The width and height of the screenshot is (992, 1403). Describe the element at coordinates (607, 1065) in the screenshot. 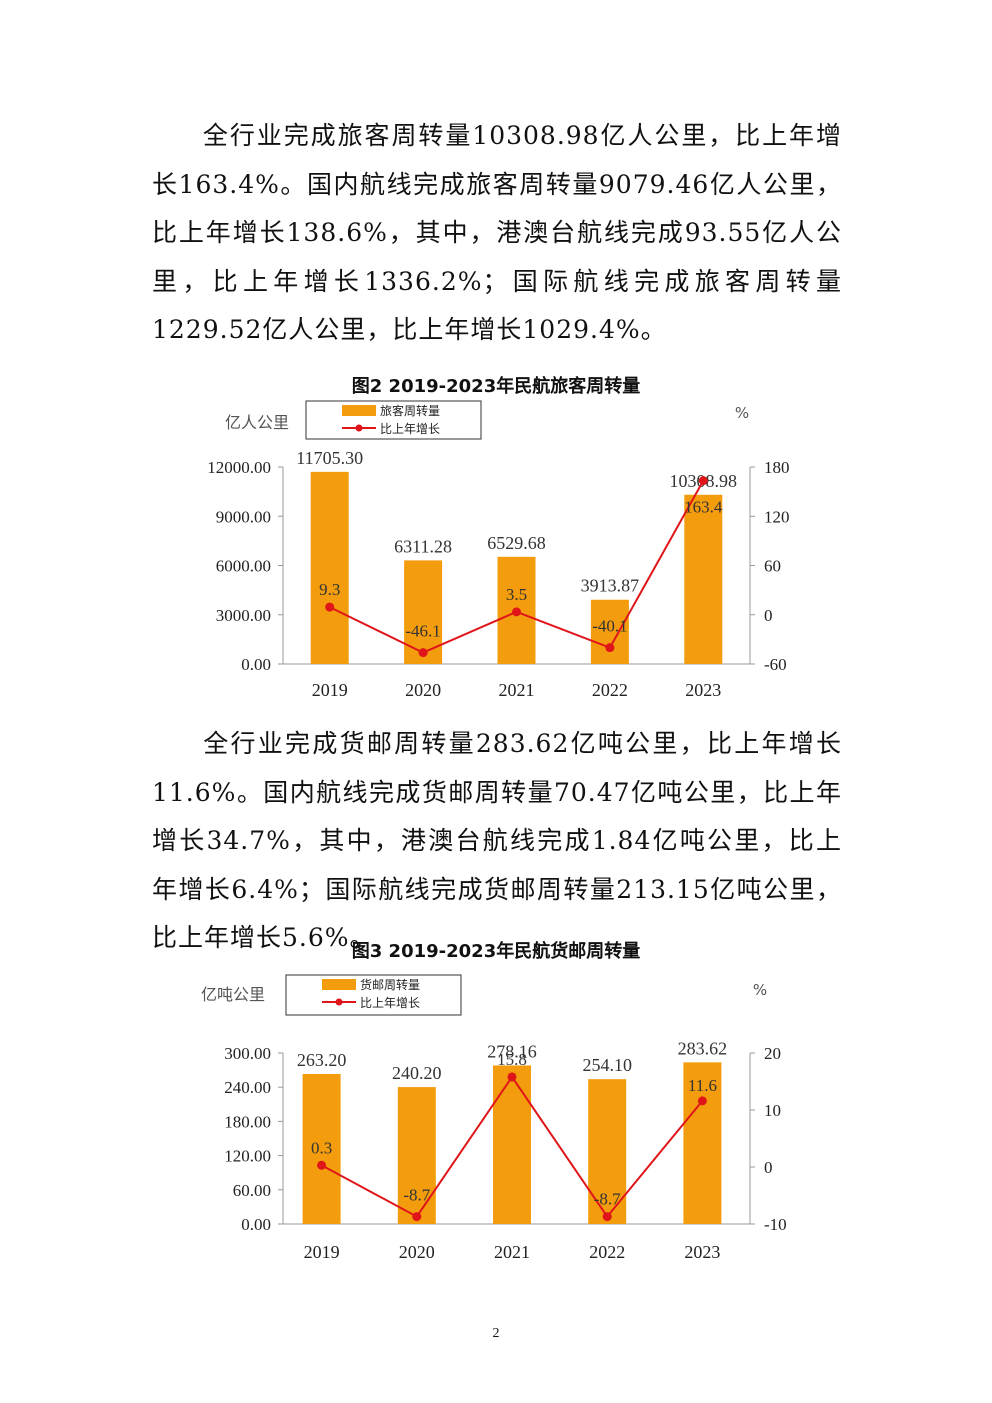

I see `bar-value-label: 254.10` at that location.